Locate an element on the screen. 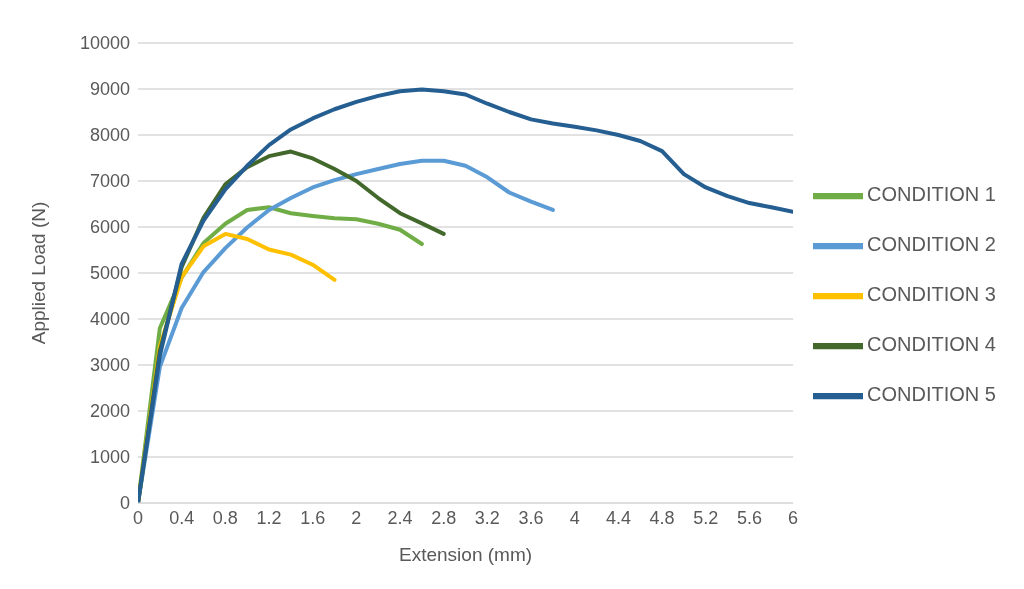  y-tick-label: 6000 is located at coordinates (109, 227).